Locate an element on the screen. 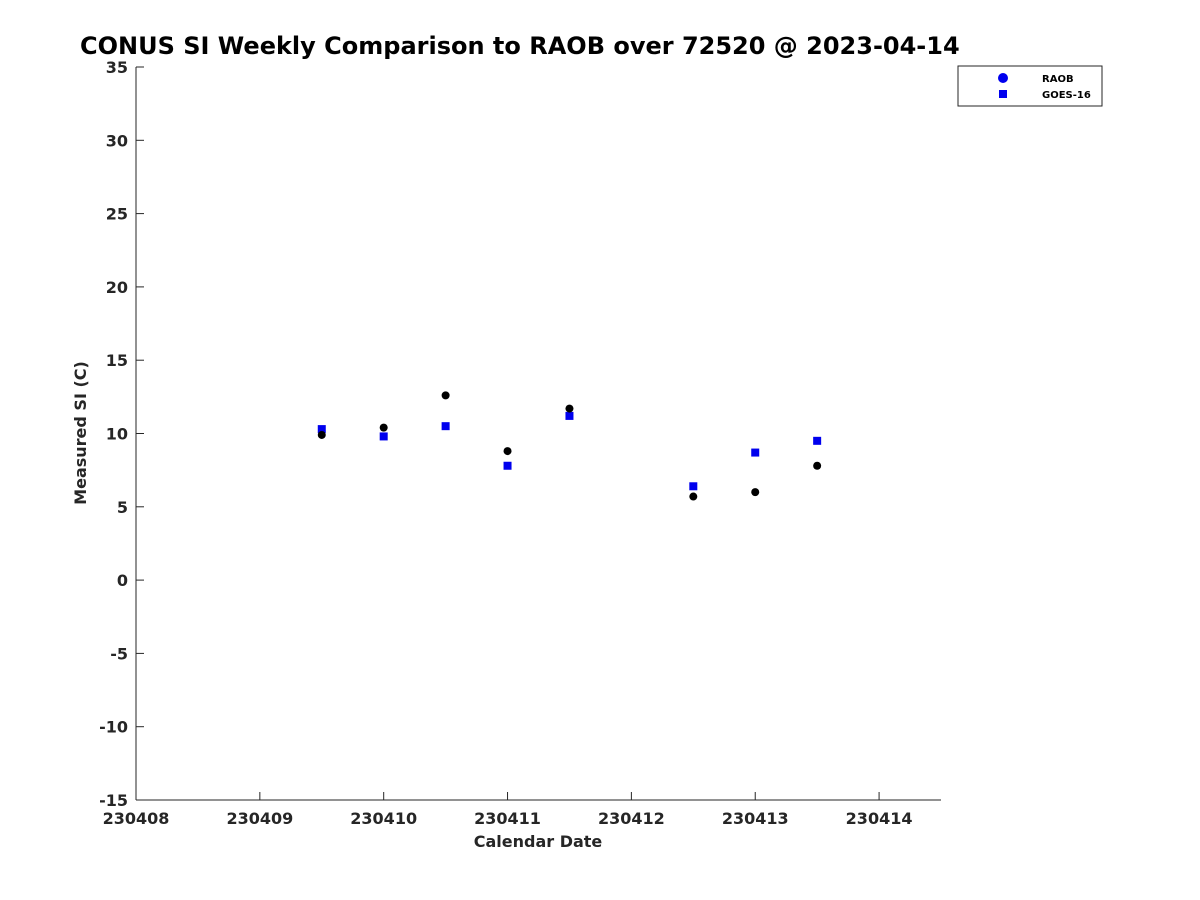 This screenshot has height=900, width=1200. x-tick-label: 230414 is located at coordinates (879, 818).